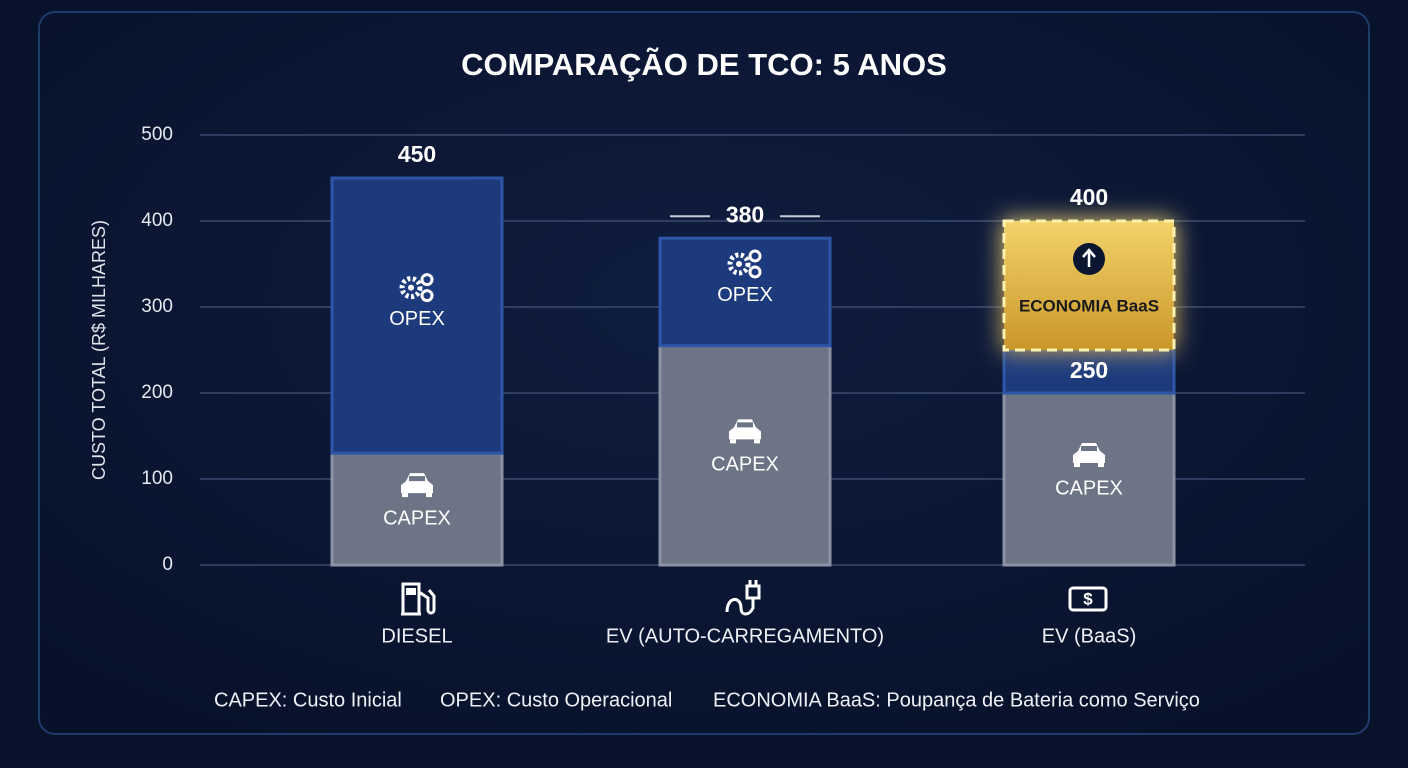  What do you see at coordinates (745, 636) in the screenshot?
I see `x-tick-label: EV (AUTO-CARREGAMENTO)` at bounding box center [745, 636].